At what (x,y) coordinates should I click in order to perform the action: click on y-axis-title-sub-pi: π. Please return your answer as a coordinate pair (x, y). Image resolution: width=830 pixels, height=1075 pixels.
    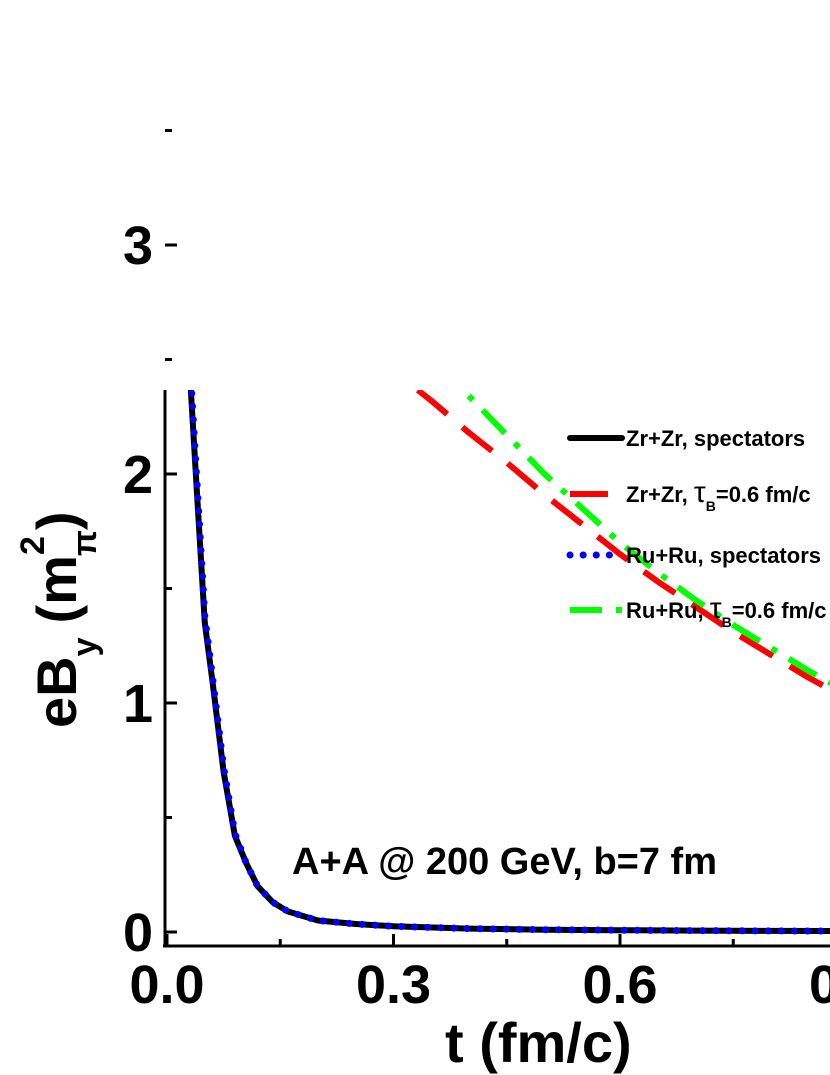
    Looking at the image, I should click on (85, 543).